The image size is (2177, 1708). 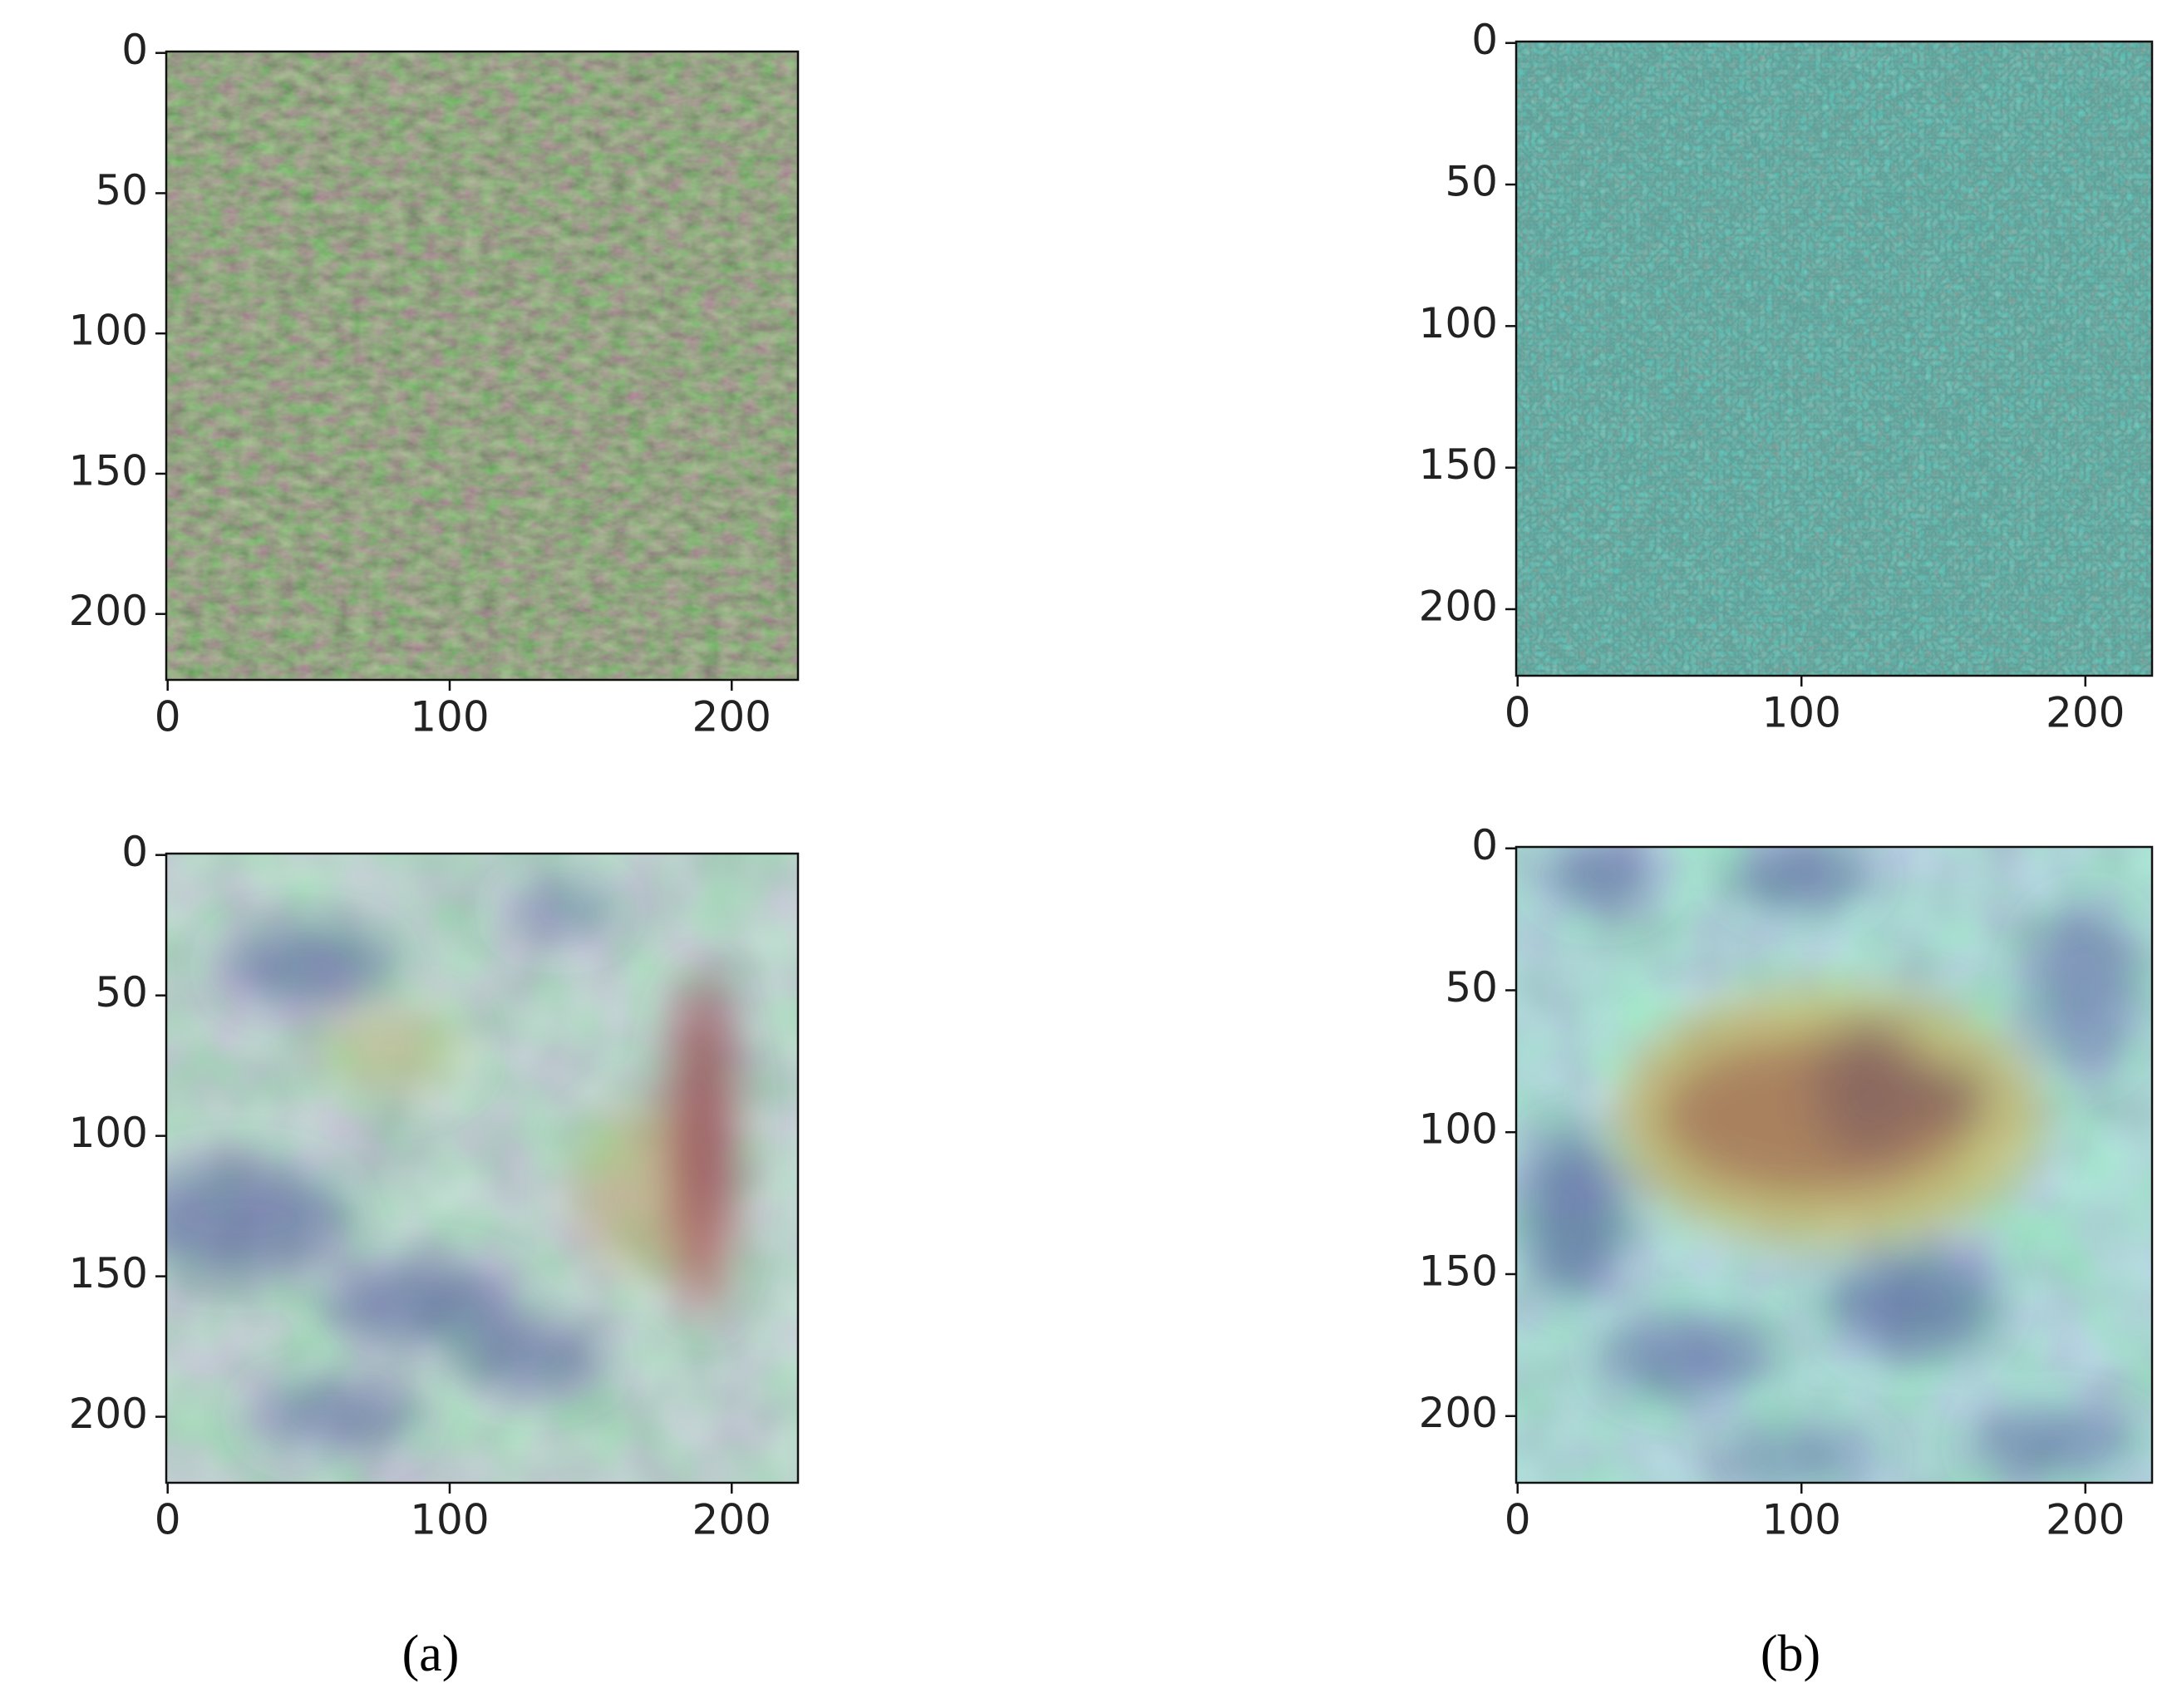 I want to click on caption: (b), so click(x=1790, y=1654).